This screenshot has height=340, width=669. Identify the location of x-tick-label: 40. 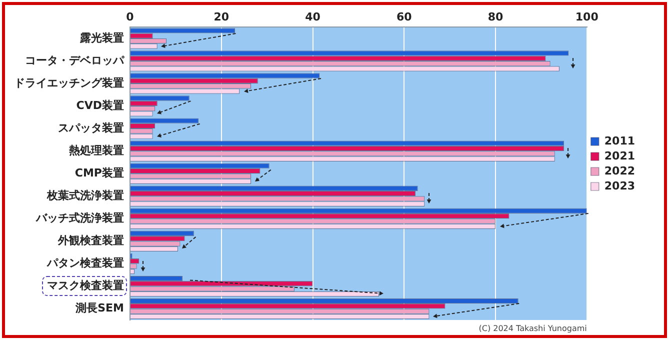
(313, 17).